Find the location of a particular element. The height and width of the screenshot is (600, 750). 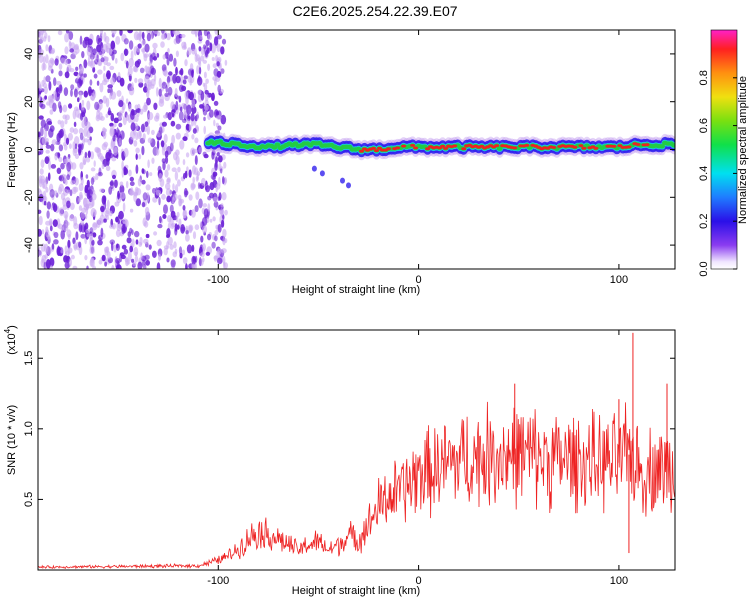

y-tick-label: -40 is located at coordinates (29, 245).